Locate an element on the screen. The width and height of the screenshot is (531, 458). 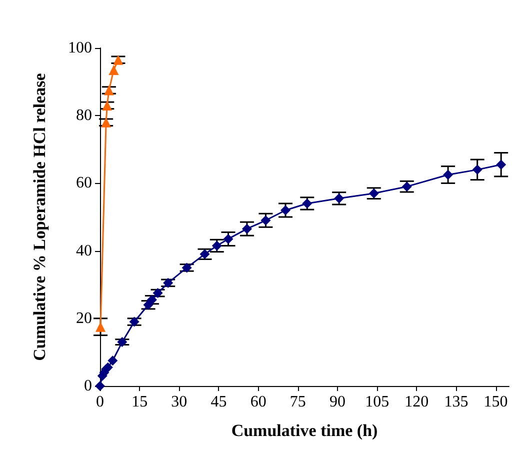
y-tick-label: 20 is located at coordinates (84, 318).